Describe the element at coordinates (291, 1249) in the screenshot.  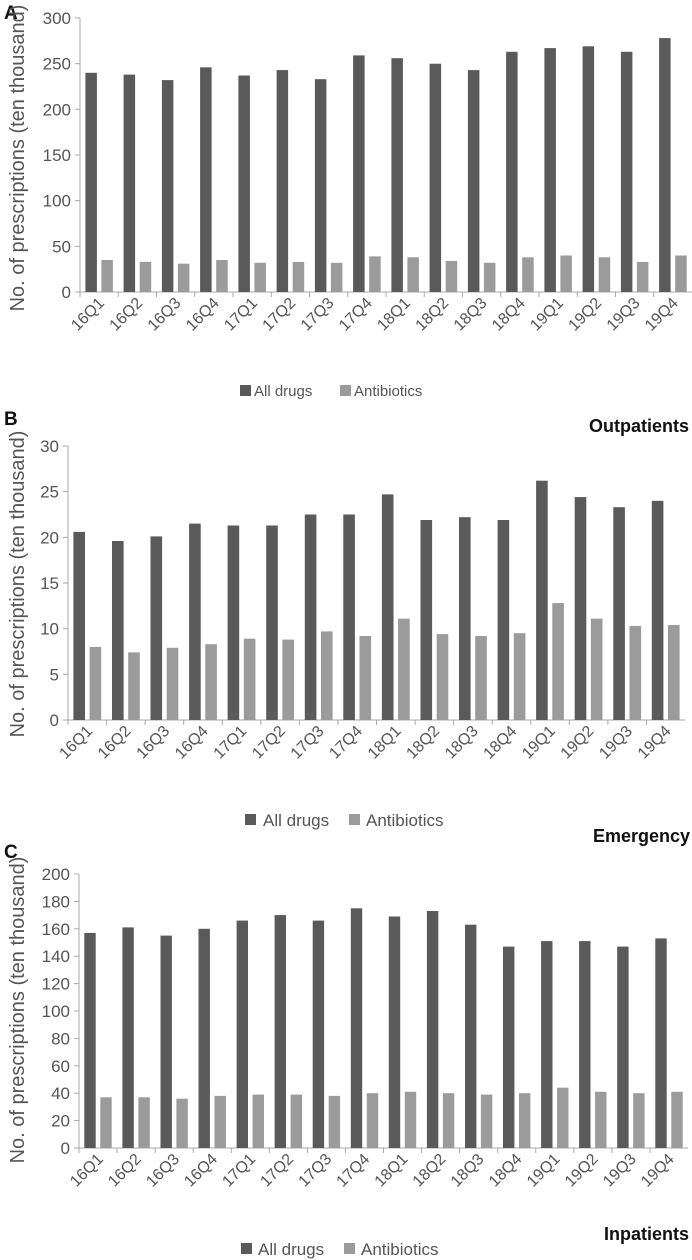
I see `legend-label-all-drugs: All drugs` at that location.